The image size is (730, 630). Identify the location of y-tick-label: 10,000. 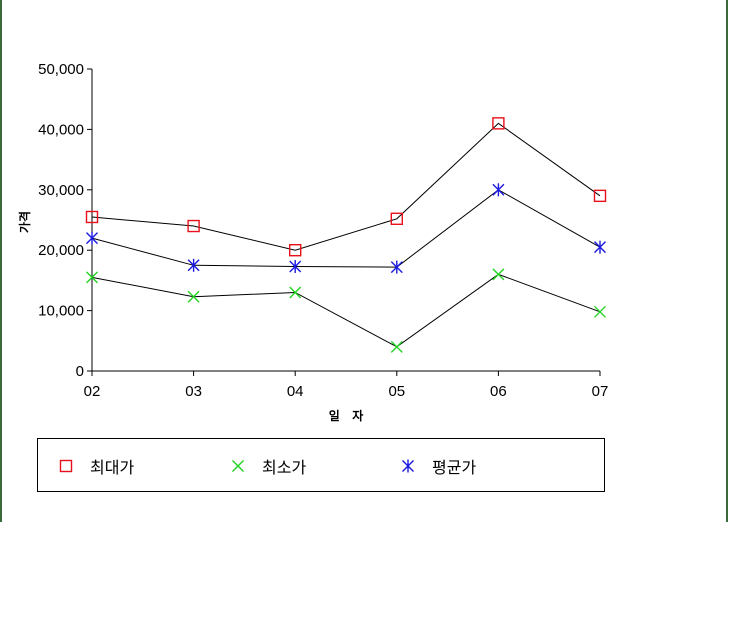
(61, 311).